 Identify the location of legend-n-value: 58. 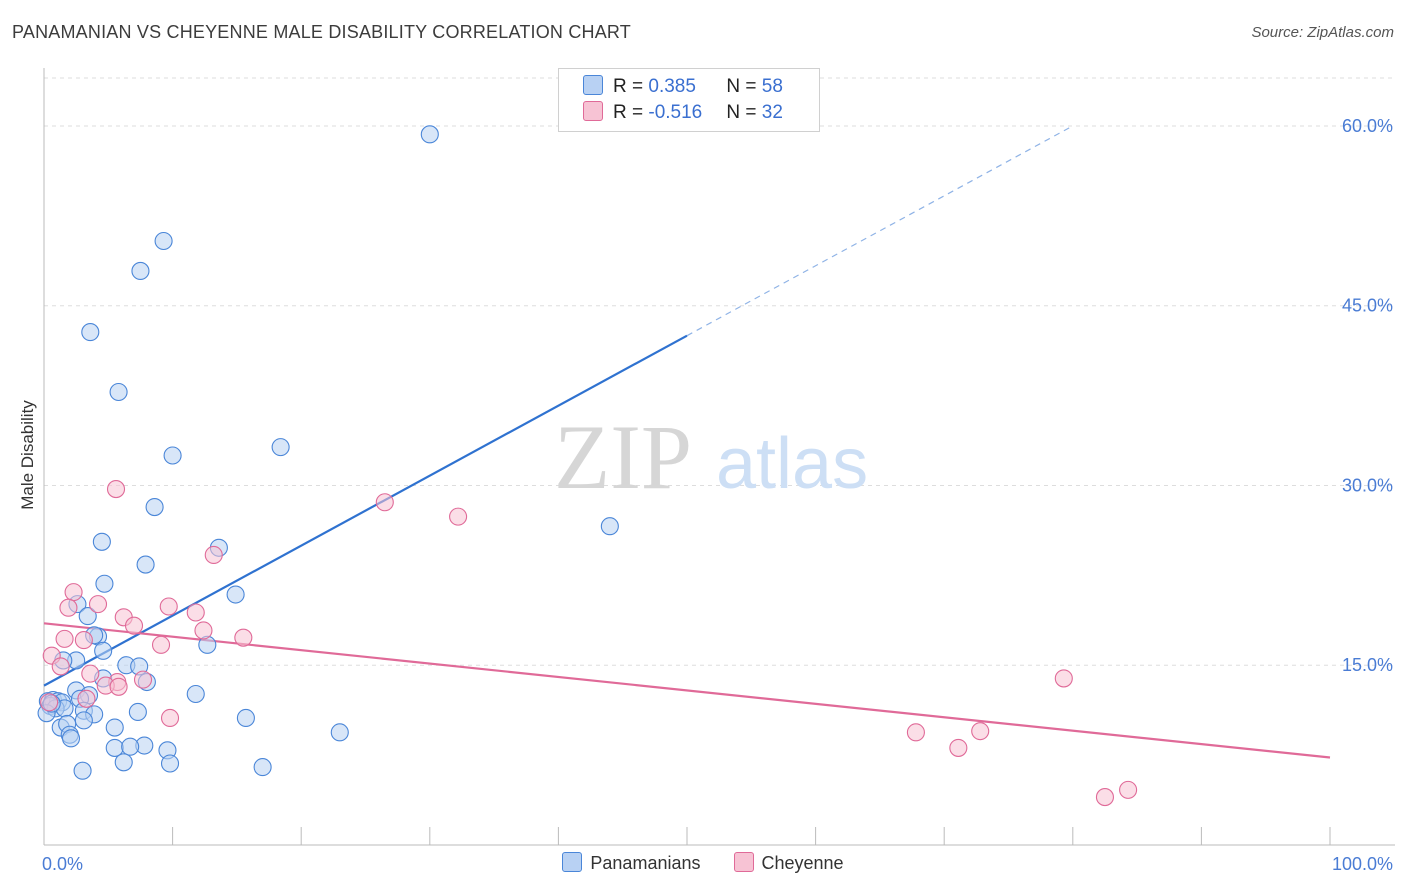
(772, 86).